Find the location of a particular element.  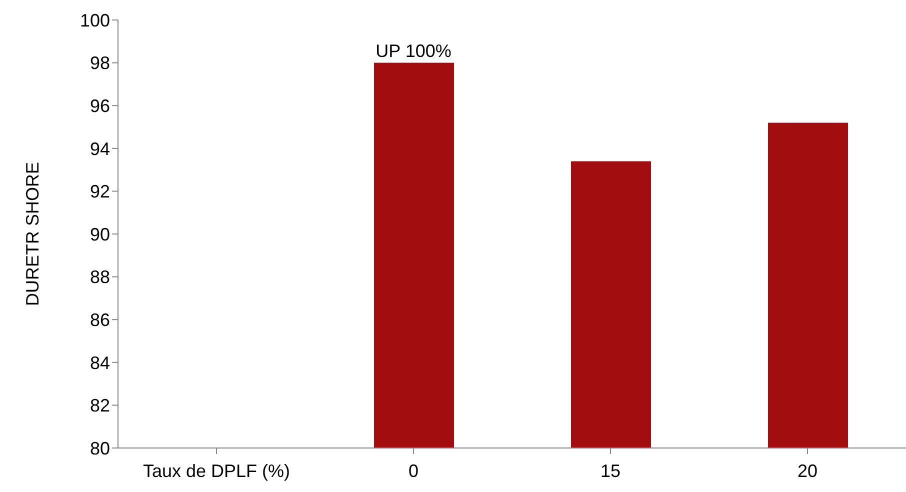

y-tick-label: 100 is located at coordinates (95, 20).